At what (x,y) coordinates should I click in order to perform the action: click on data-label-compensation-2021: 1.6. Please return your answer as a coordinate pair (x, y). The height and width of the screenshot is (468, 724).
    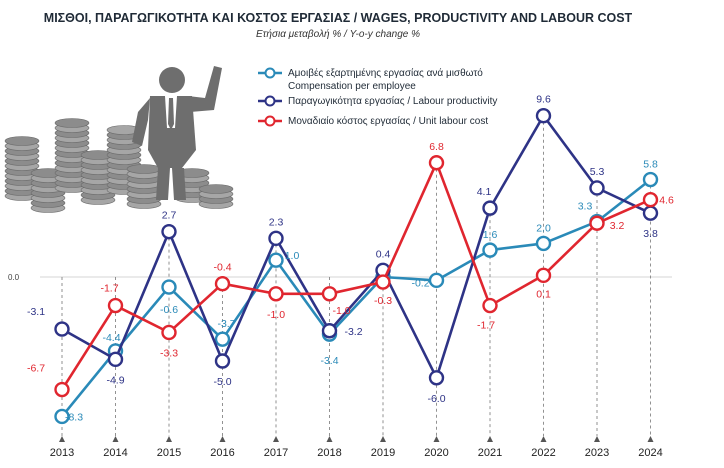
    Looking at the image, I should click on (490, 235).